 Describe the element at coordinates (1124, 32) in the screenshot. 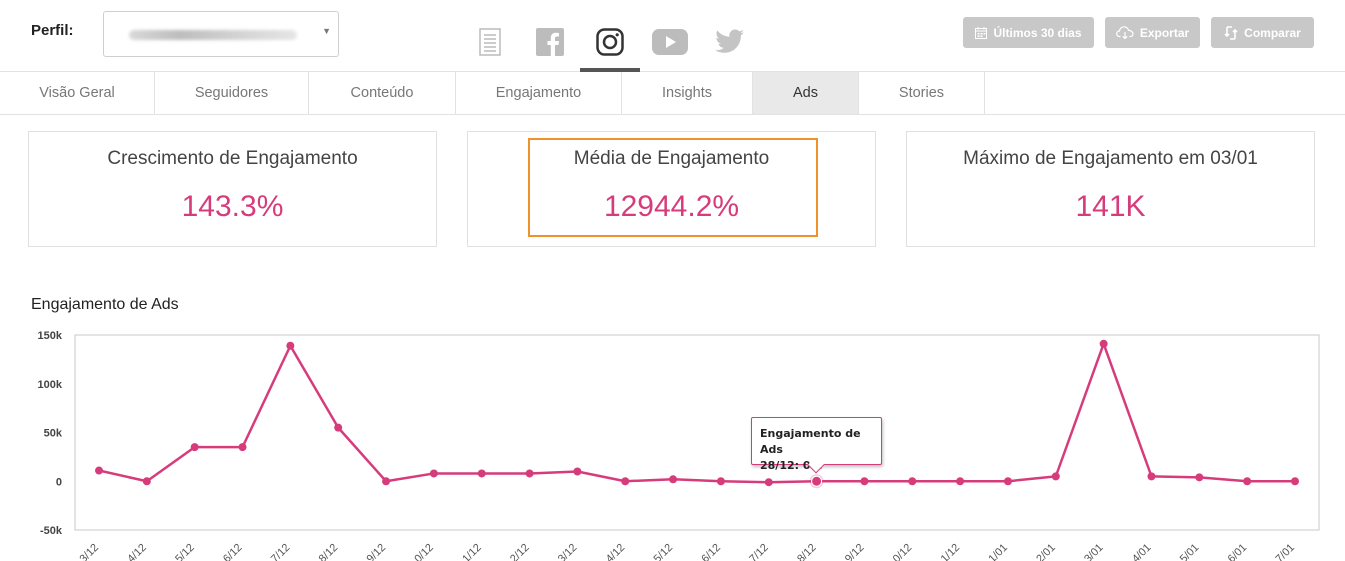

I see `cloud-download-icon` at that location.